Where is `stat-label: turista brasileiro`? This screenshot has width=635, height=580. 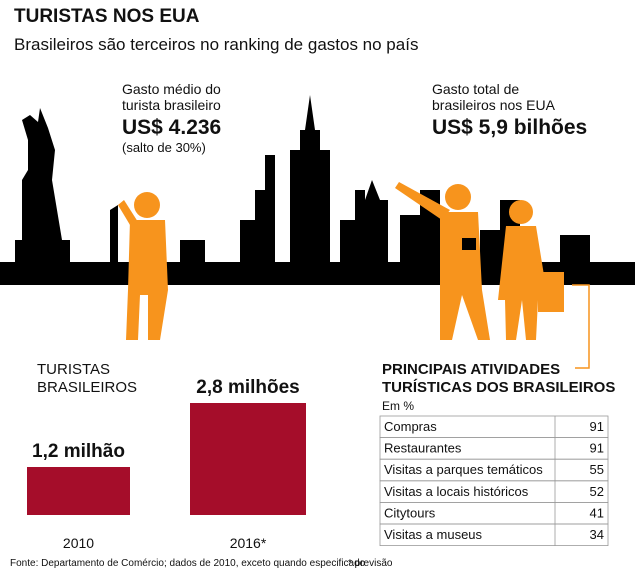 stat-label: turista brasileiro is located at coordinates (171, 105).